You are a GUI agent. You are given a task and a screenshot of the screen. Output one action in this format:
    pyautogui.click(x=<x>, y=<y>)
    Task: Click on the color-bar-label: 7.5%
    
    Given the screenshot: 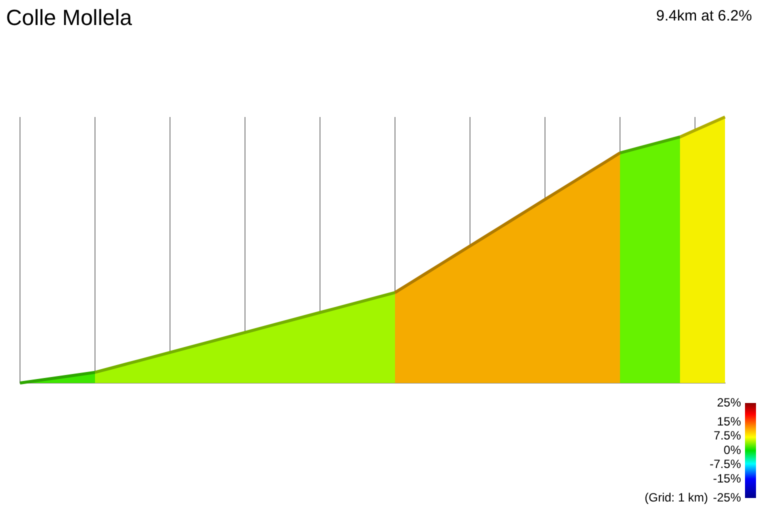 What is the action you would take?
    pyautogui.click(x=728, y=435)
    